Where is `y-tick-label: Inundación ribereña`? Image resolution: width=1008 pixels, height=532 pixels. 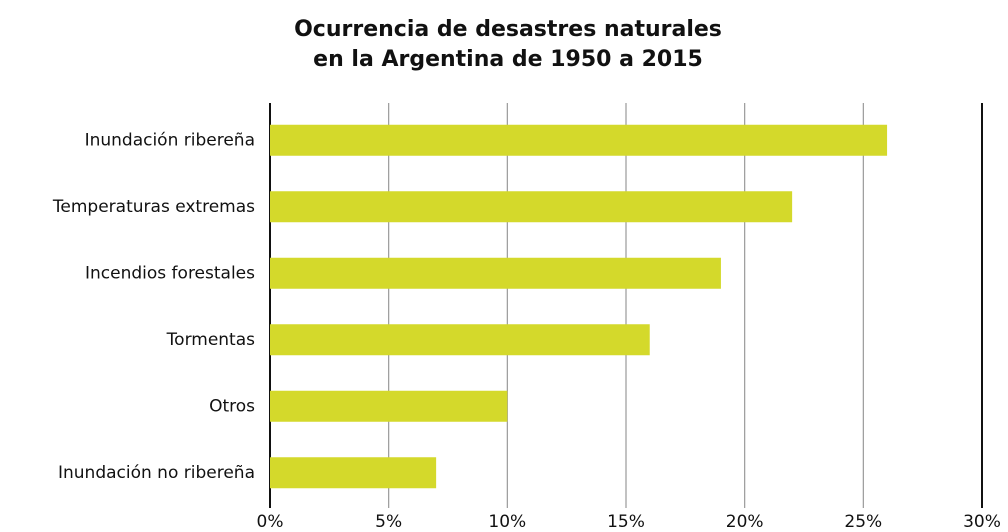
y-tick-label: Inundación ribereña is located at coordinates (170, 140).